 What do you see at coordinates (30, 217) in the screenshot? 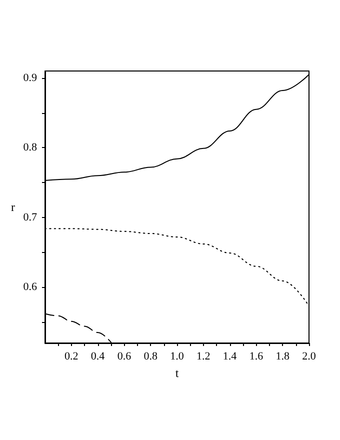
I see `y-tick-label: 0.7` at bounding box center [30, 217].